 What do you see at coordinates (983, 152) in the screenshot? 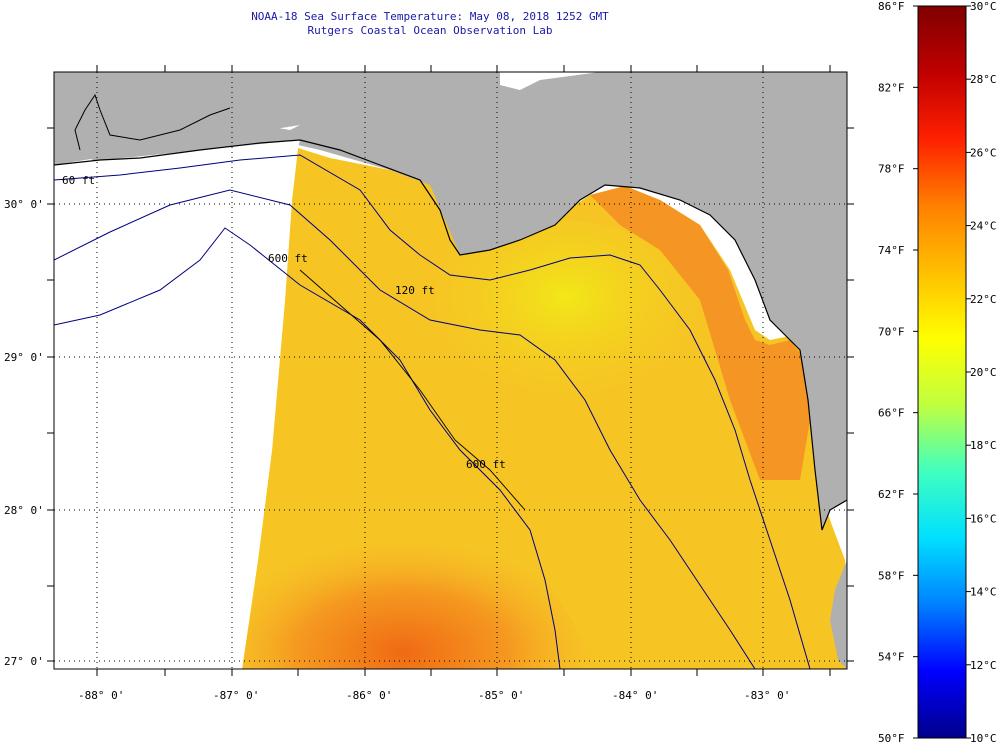
I see `colorbar-c-label: 26°C` at bounding box center [983, 152].